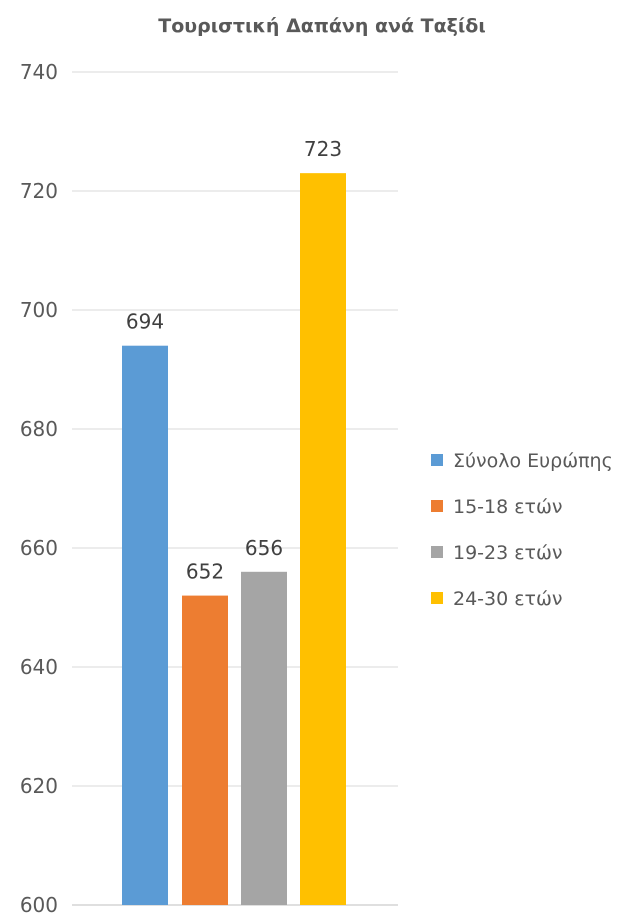 This screenshot has width=623, height=913. Describe the element at coordinates (507, 553) in the screenshot. I see `legend-label: 19-23 ετών` at that location.